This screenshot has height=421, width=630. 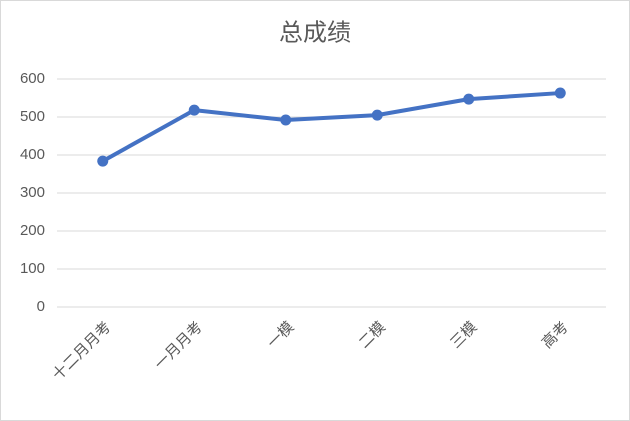 What do you see at coordinates (32, 230) in the screenshot?
I see `y-tick-label: 200` at bounding box center [32, 230].